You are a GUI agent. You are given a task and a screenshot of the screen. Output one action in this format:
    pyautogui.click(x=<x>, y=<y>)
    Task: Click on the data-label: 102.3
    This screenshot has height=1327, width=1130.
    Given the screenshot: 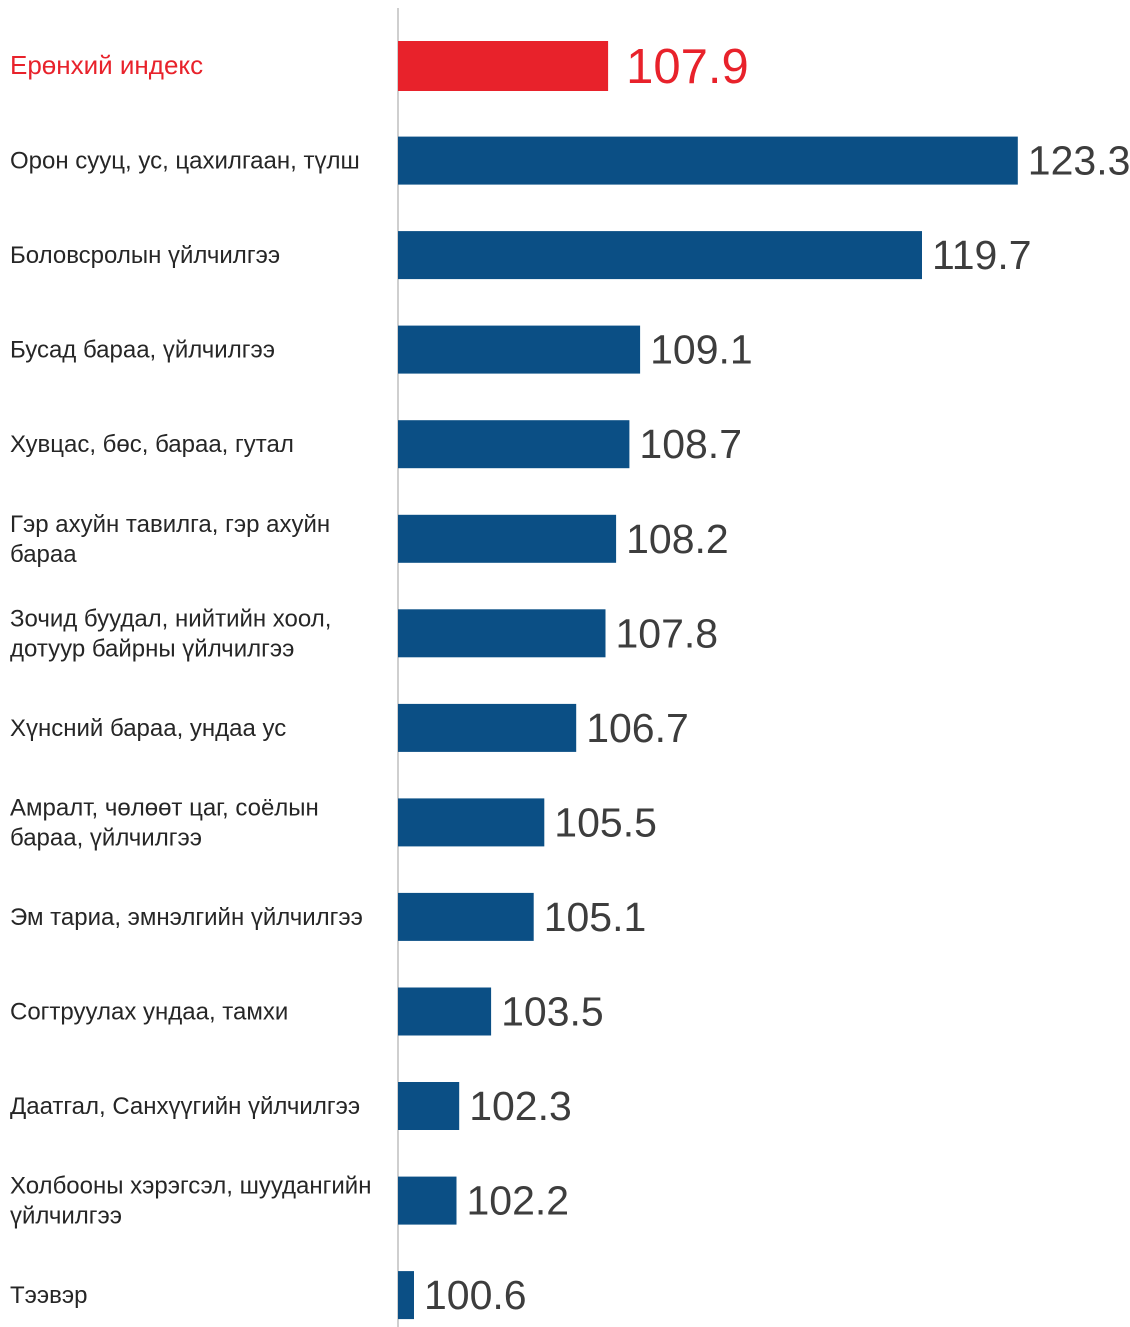 What is the action you would take?
    pyautogui.click(x=520, y=1106)
    